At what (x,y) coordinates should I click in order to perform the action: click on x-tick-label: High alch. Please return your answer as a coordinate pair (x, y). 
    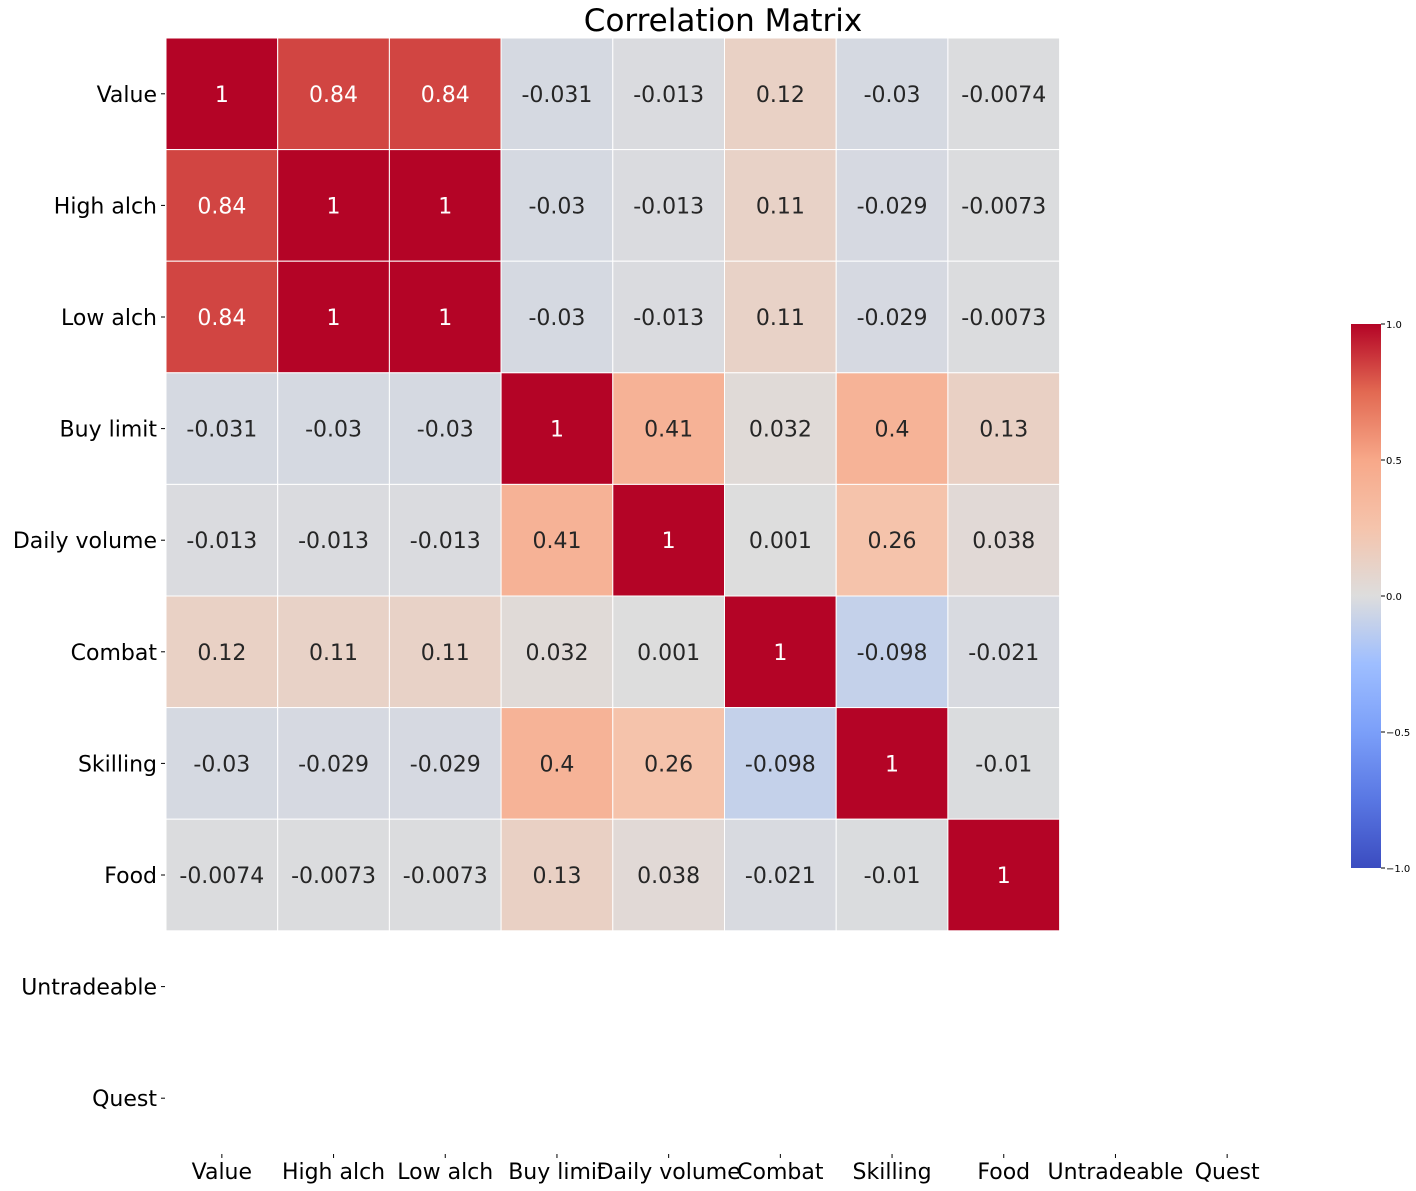
    Looking at the image, I should click on (333, 1172).